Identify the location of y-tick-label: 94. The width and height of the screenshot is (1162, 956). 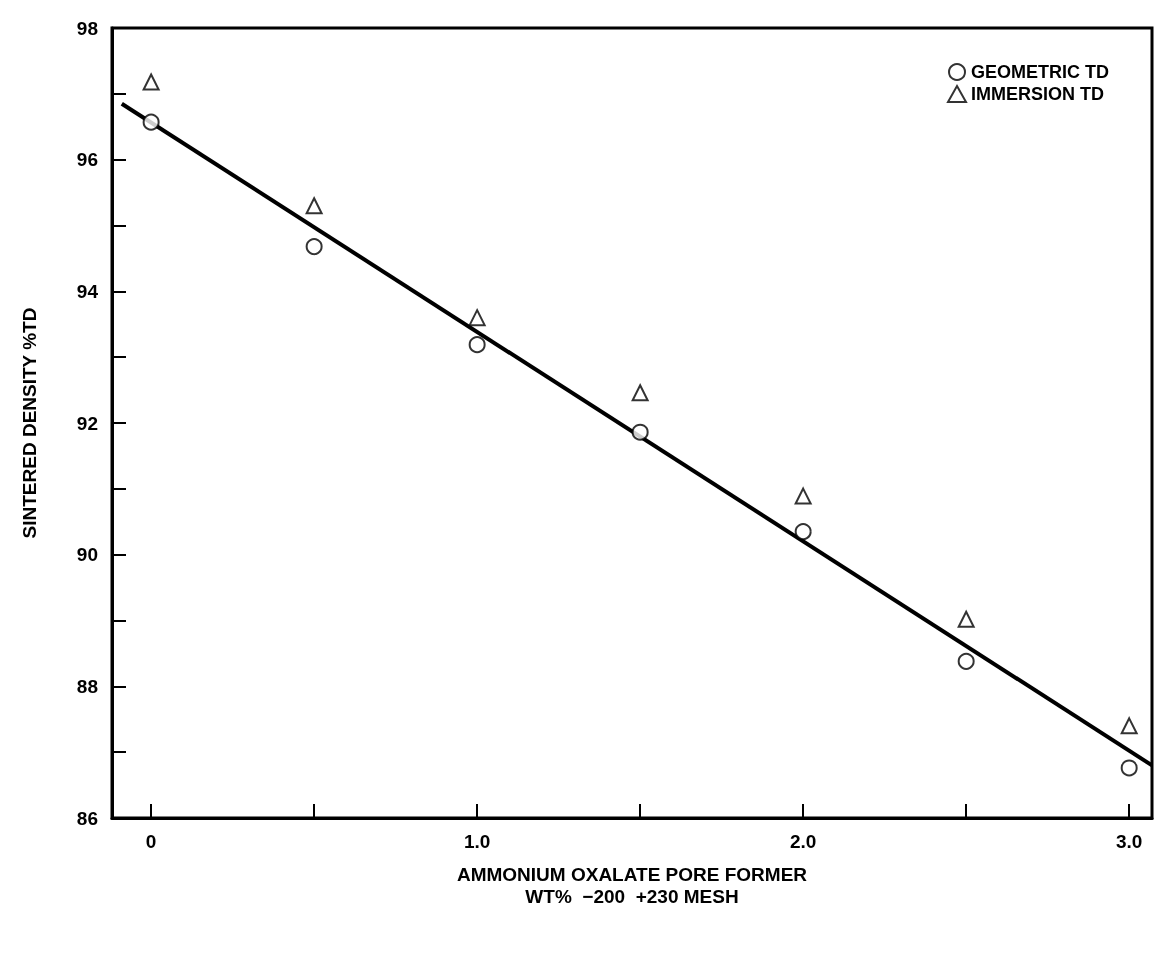
(87, 291).